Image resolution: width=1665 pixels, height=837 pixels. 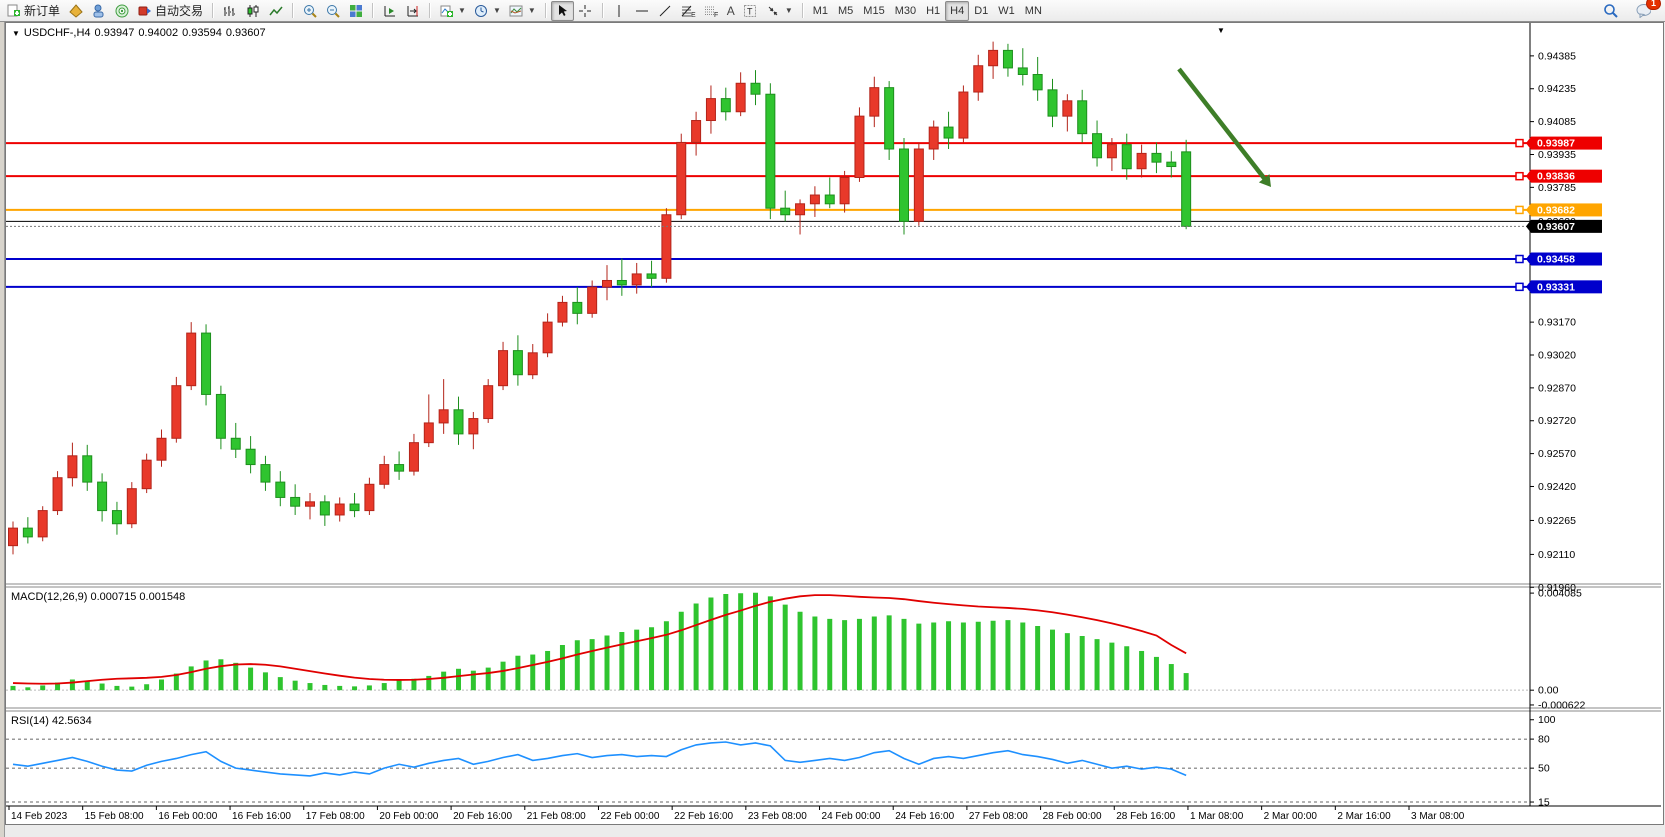 What do you see at coordinates (905, 10) in the screenshot?
I see `timeframe-m30-button: M30` at bounding box center [905, 10].